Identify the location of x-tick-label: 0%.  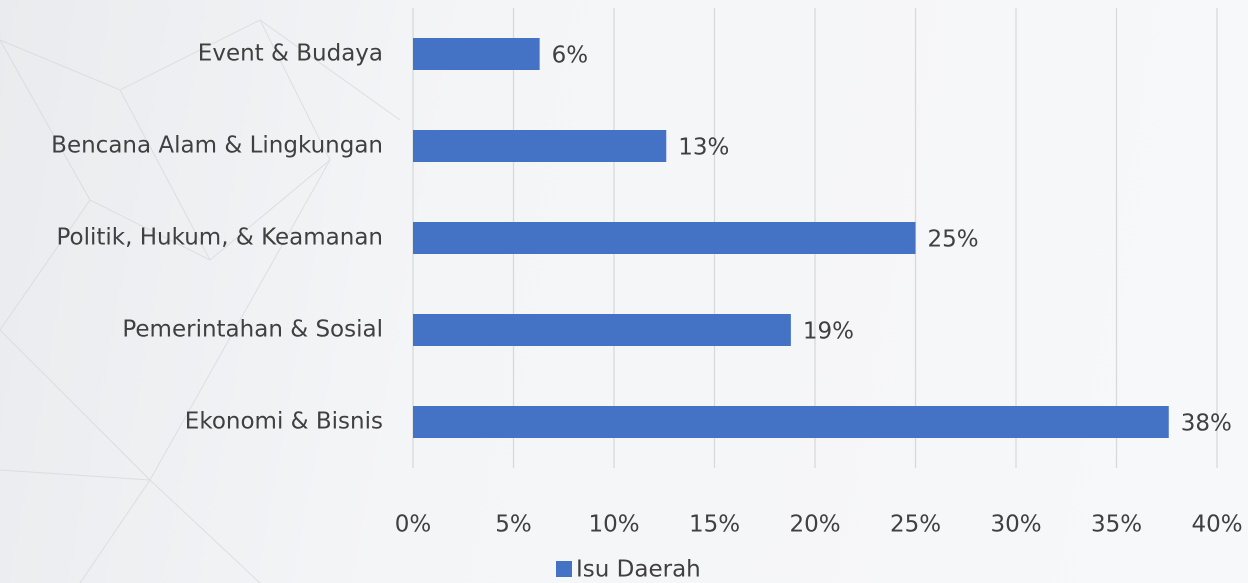
(413, 525).